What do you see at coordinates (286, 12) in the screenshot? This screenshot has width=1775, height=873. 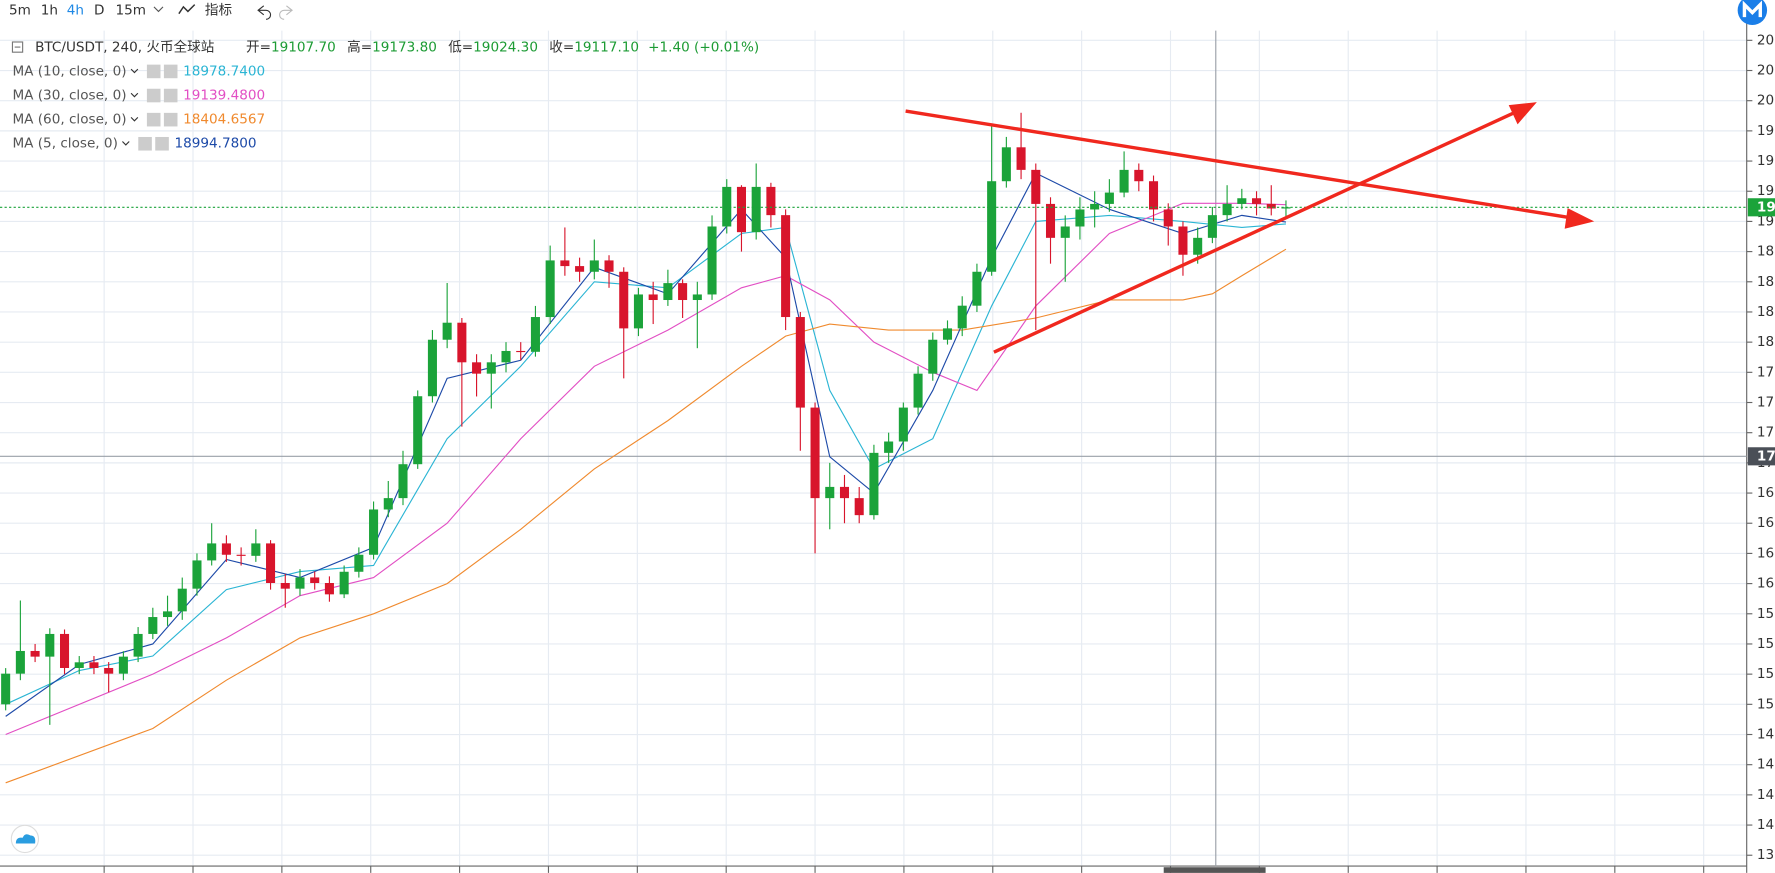 I see `redo-button` at bounding box center [286, 12].